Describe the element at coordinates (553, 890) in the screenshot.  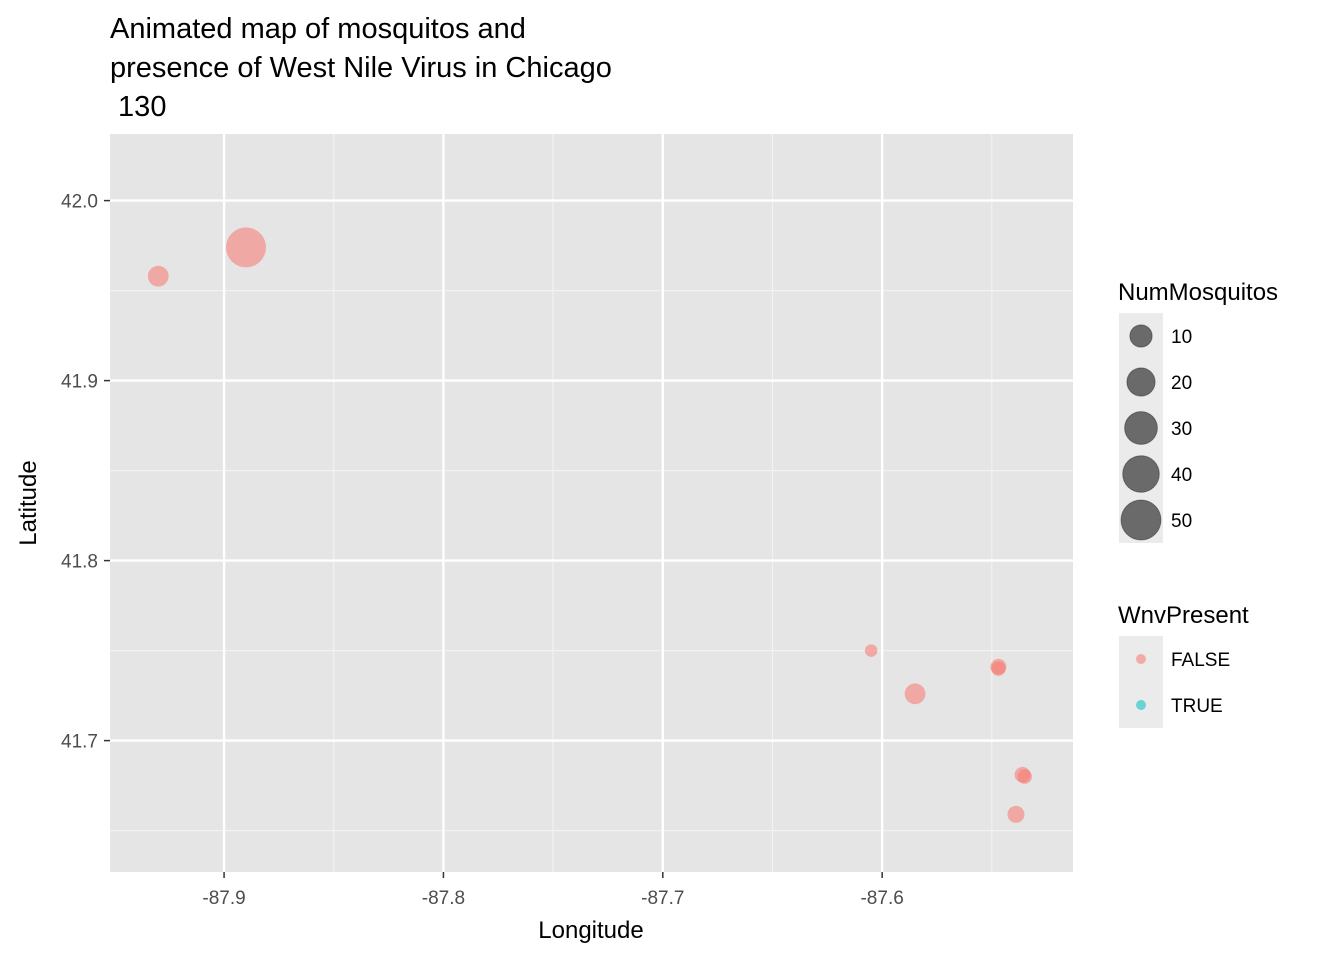
I see `x-axis-ticks: -87.9 -87.8 -87.7 -87.6` at that location.